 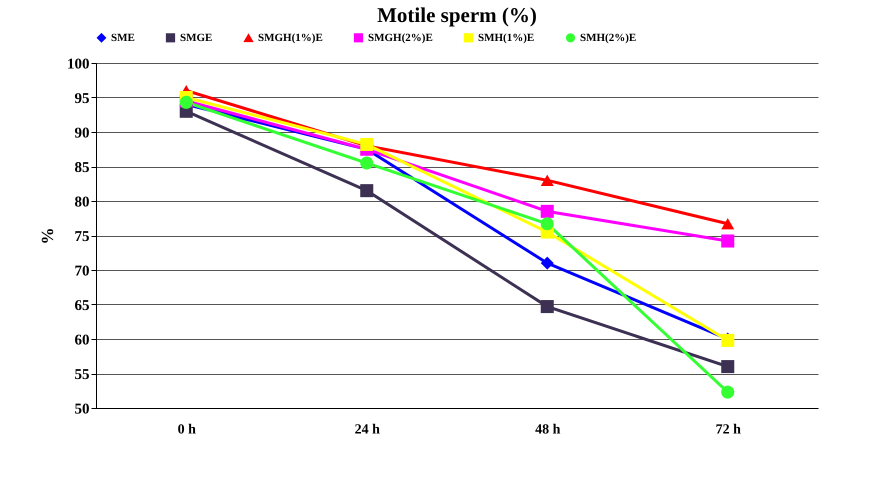 What do you see at coordinates (82, 410) in the screenshot?
I see `y-tick-label: 50` at bounding box center [82, 410].